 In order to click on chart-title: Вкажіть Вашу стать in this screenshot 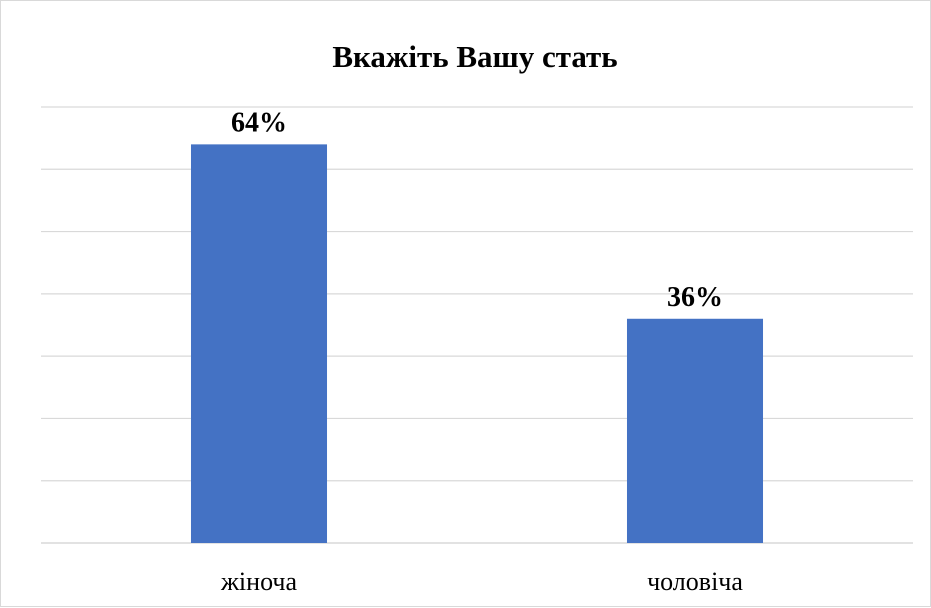, I will do `click(474, 56)`.